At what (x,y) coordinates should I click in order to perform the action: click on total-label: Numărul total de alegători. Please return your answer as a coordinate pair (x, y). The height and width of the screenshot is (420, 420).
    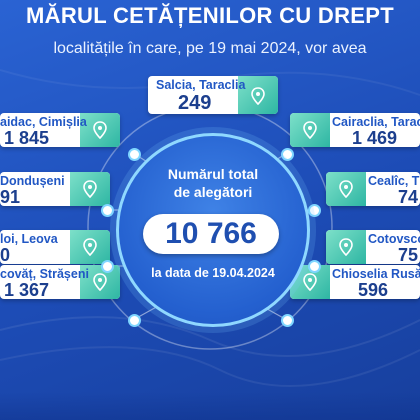
    Looking at the image, I should click on (213, 183).